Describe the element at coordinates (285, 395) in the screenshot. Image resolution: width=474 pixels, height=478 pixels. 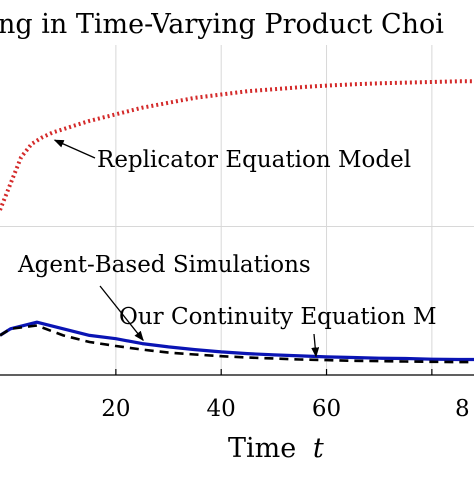
I see `tick-layer: 20 40 60 8` at that location.